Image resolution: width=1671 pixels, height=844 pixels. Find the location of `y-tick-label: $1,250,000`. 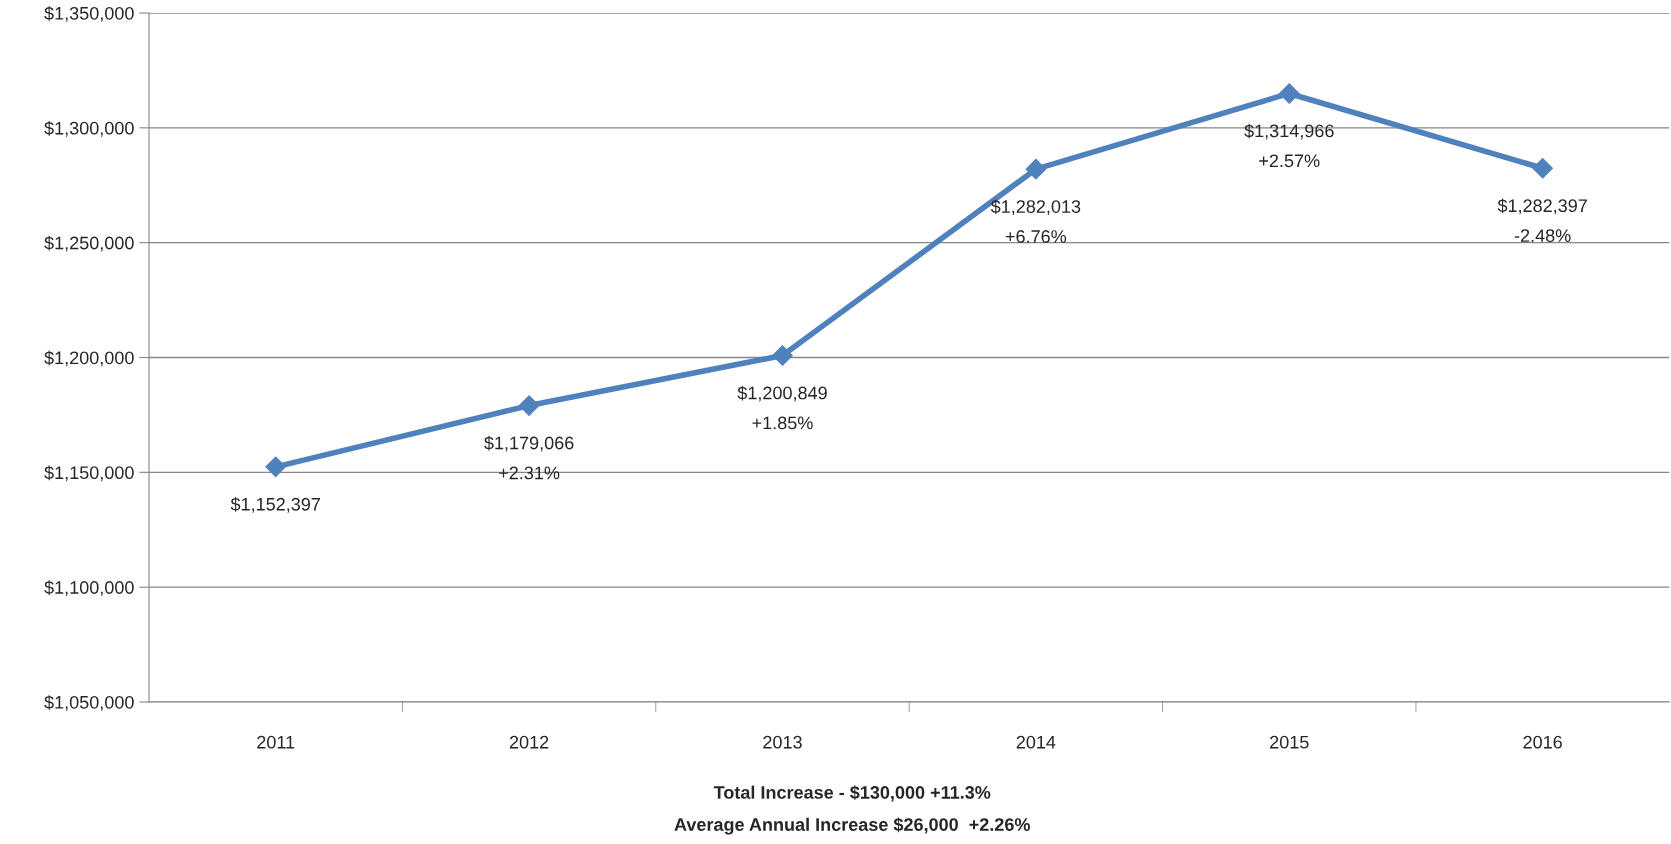

y-tick-label: $1,250,000 is located at coordinates (89, 243).